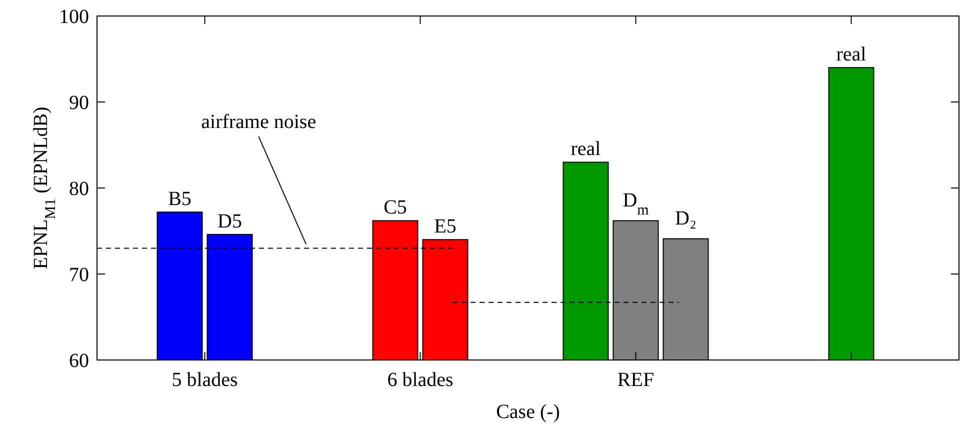  I want to click on y-tick-label: 100, so click(74, 17).